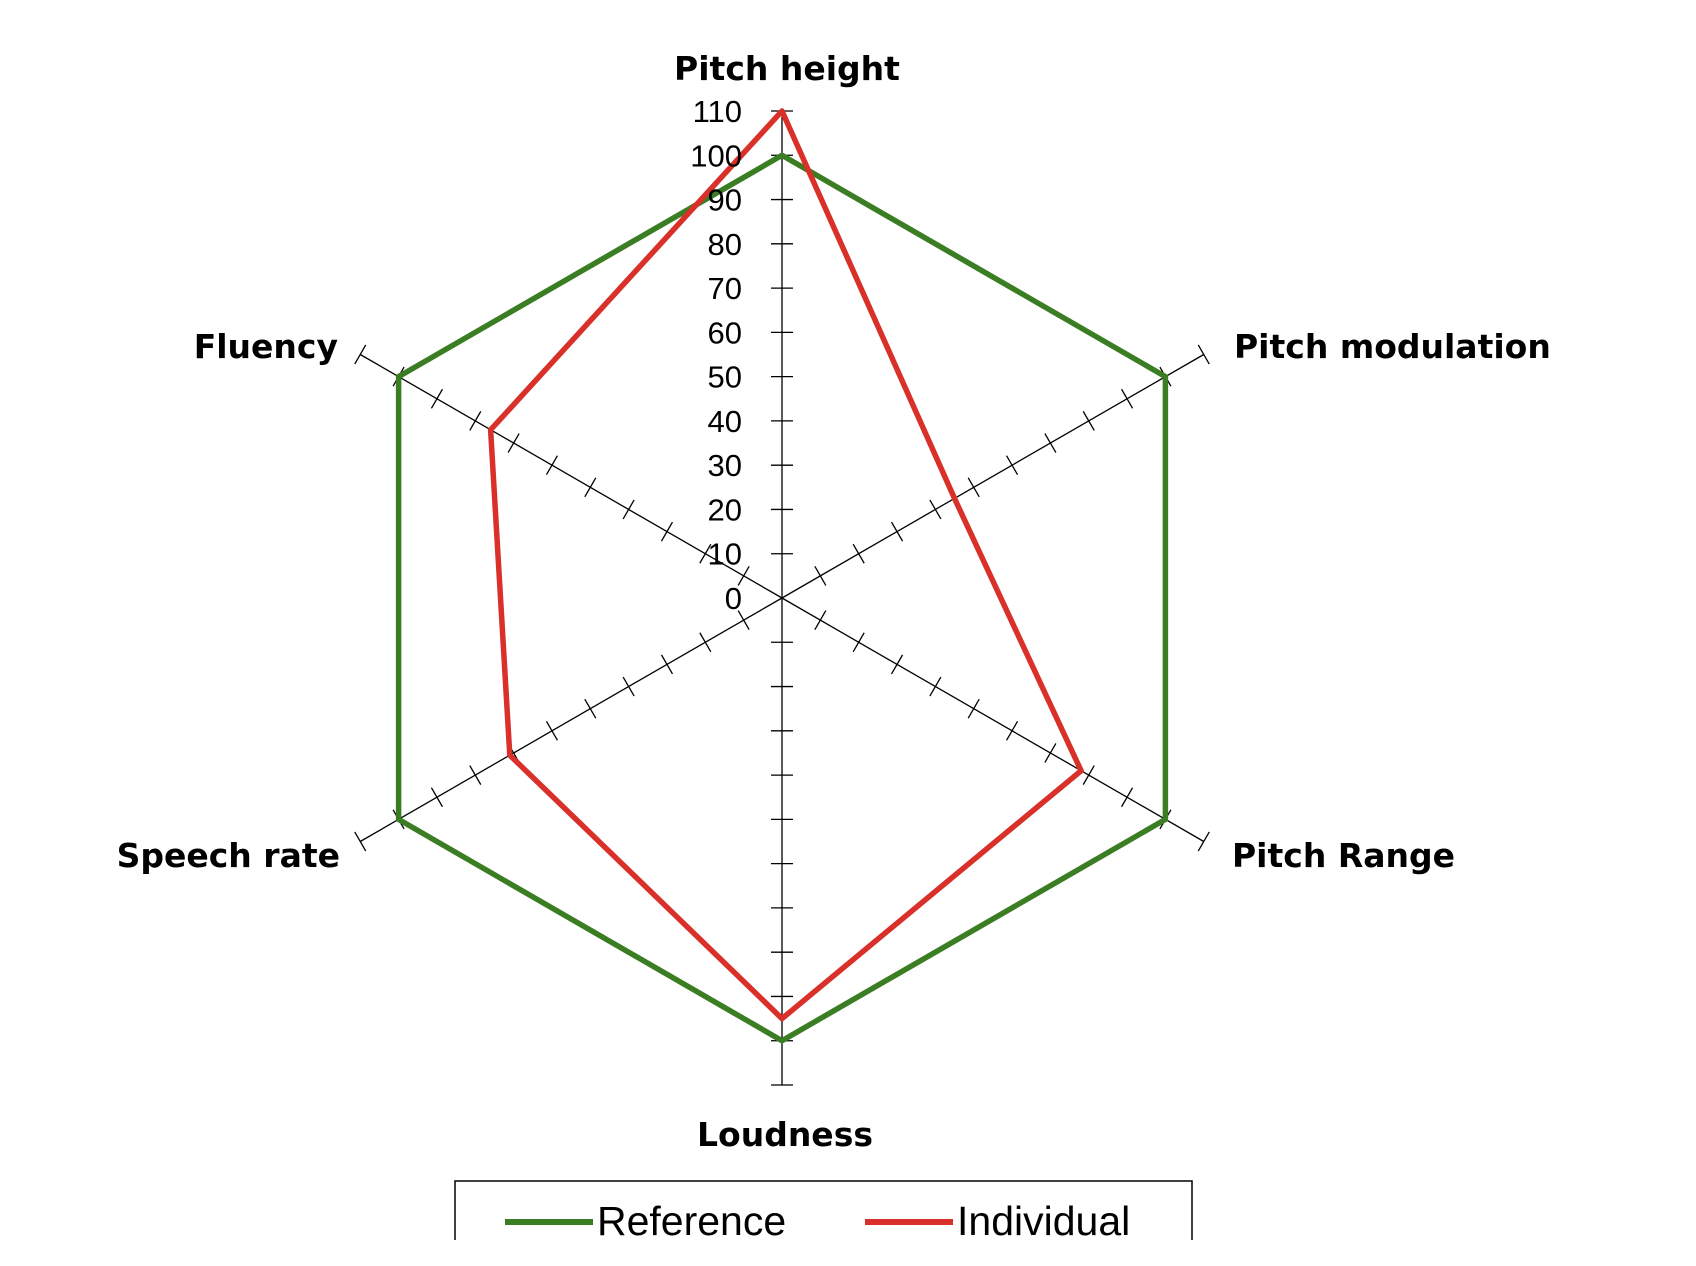  What do you see at coordinates (510, 755) in the screenshot?
I see `point-individual-speech-rate` at bounding box center [510, 755].